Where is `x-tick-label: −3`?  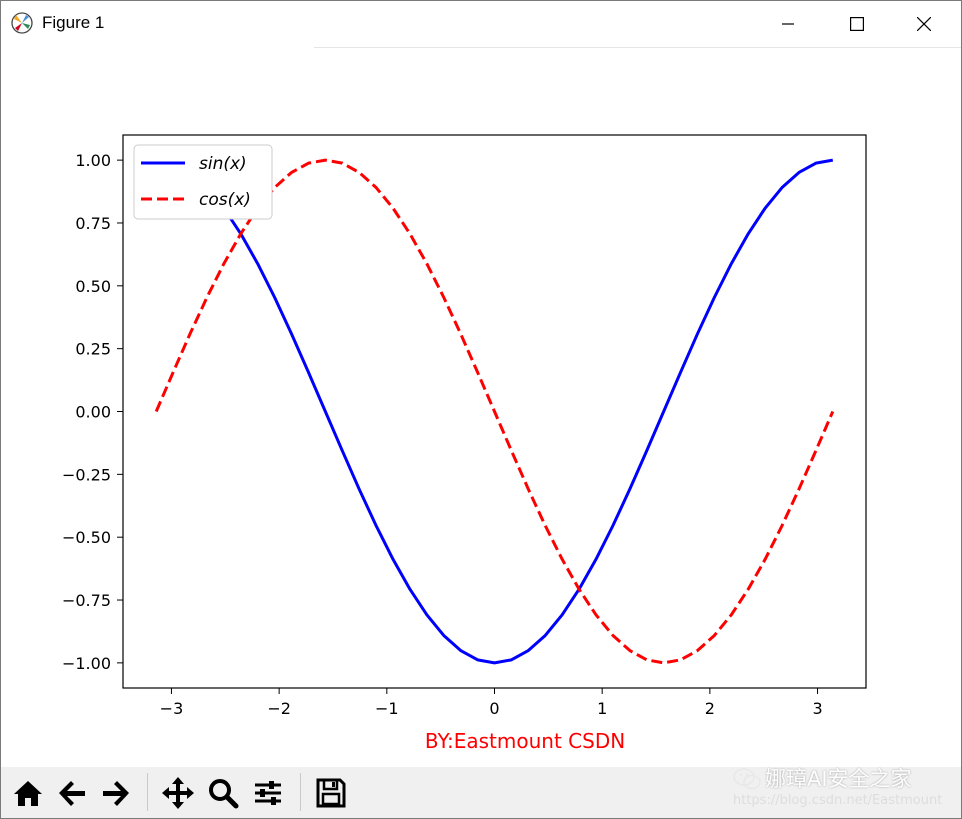
x-tick-label: −3 is located at coordinates (172, 708).